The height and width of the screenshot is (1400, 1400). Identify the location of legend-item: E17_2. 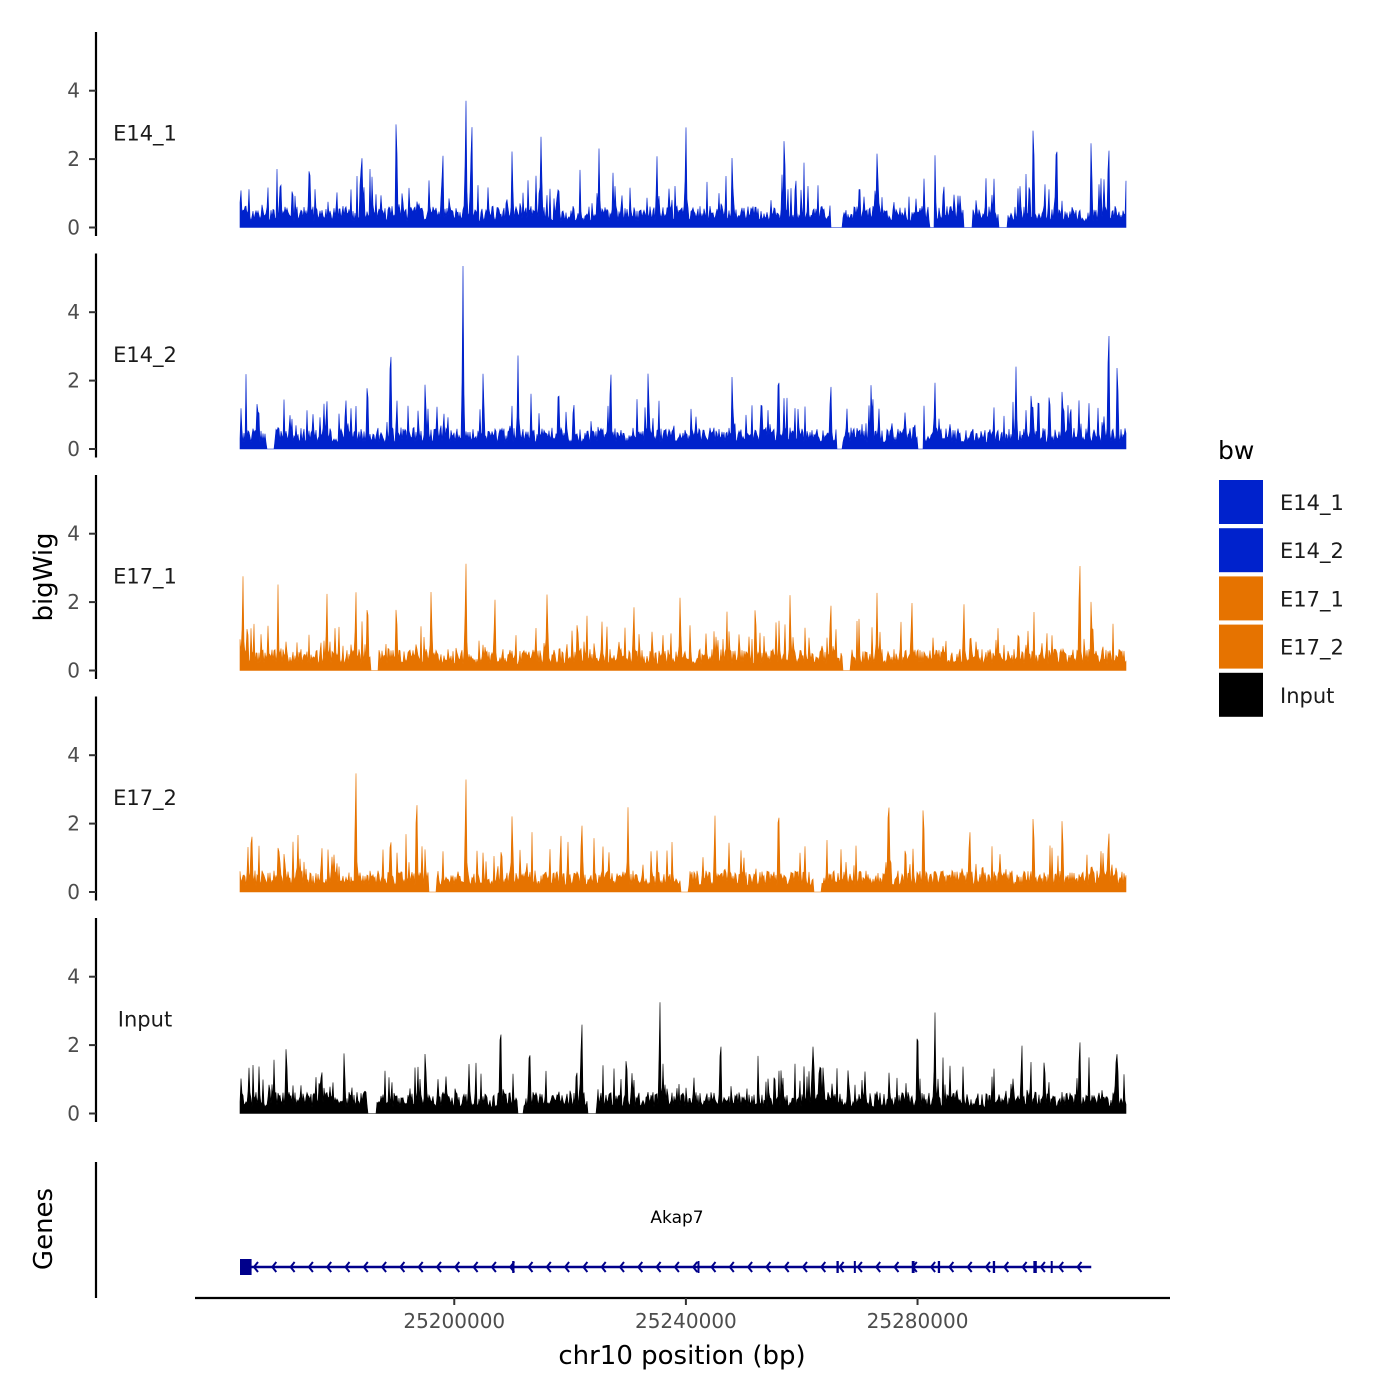
(1281, 646).